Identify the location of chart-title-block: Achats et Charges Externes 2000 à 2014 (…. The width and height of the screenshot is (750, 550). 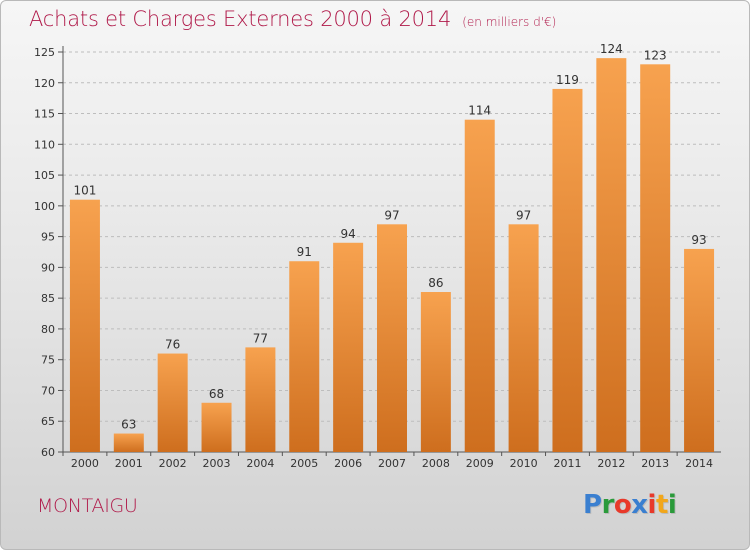
(292, 19).